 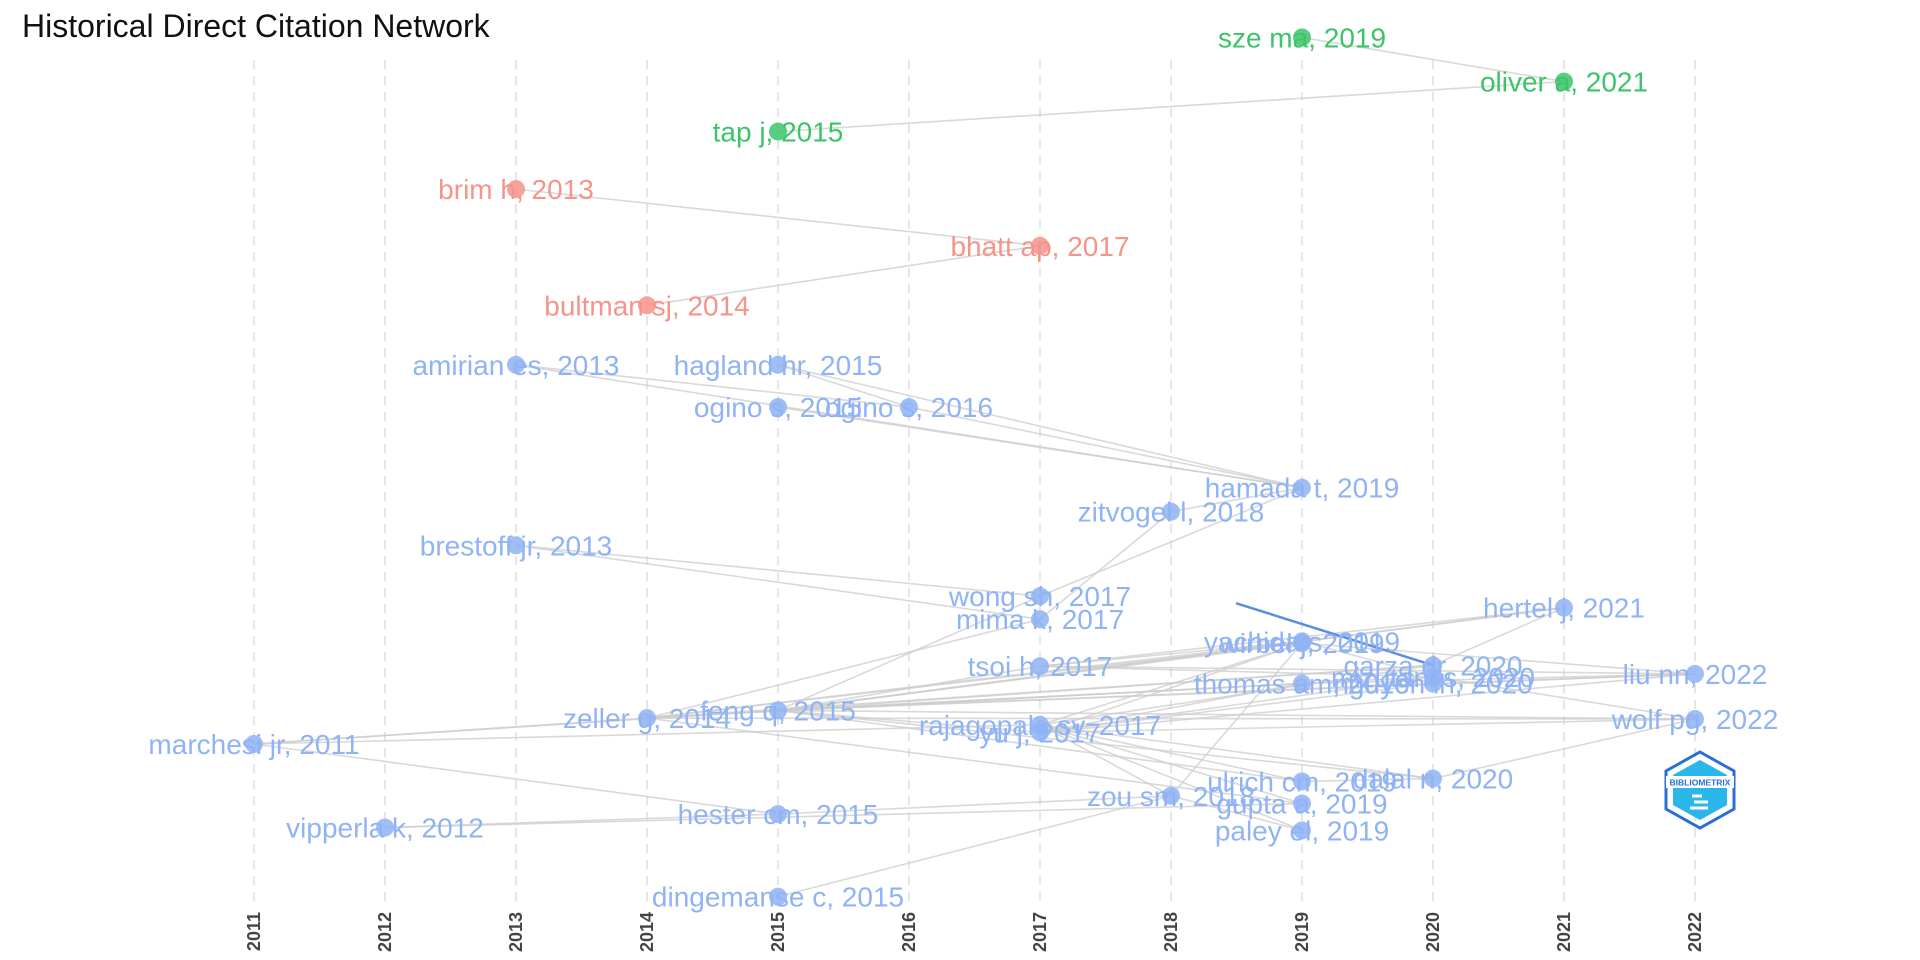 I want to click on node-label-gupta_a_2019: gupta a, 2019, so click(x=1301, y=804).